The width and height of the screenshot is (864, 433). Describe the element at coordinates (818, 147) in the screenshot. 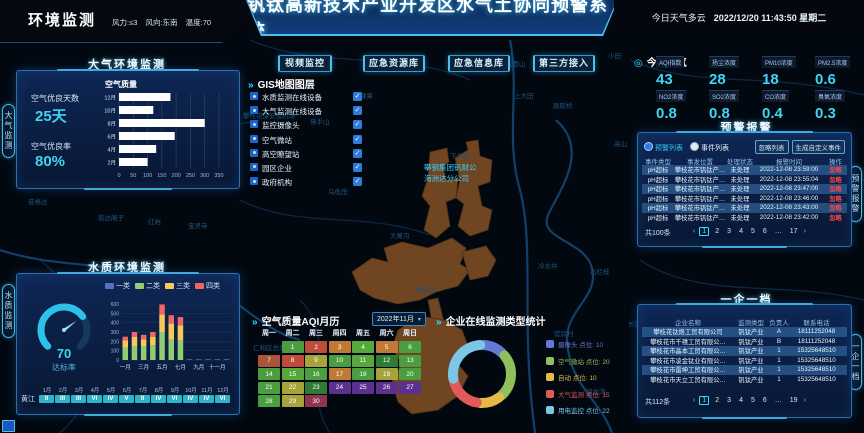

I see `create-custom-event-button: 生成自定义事件` at that location.